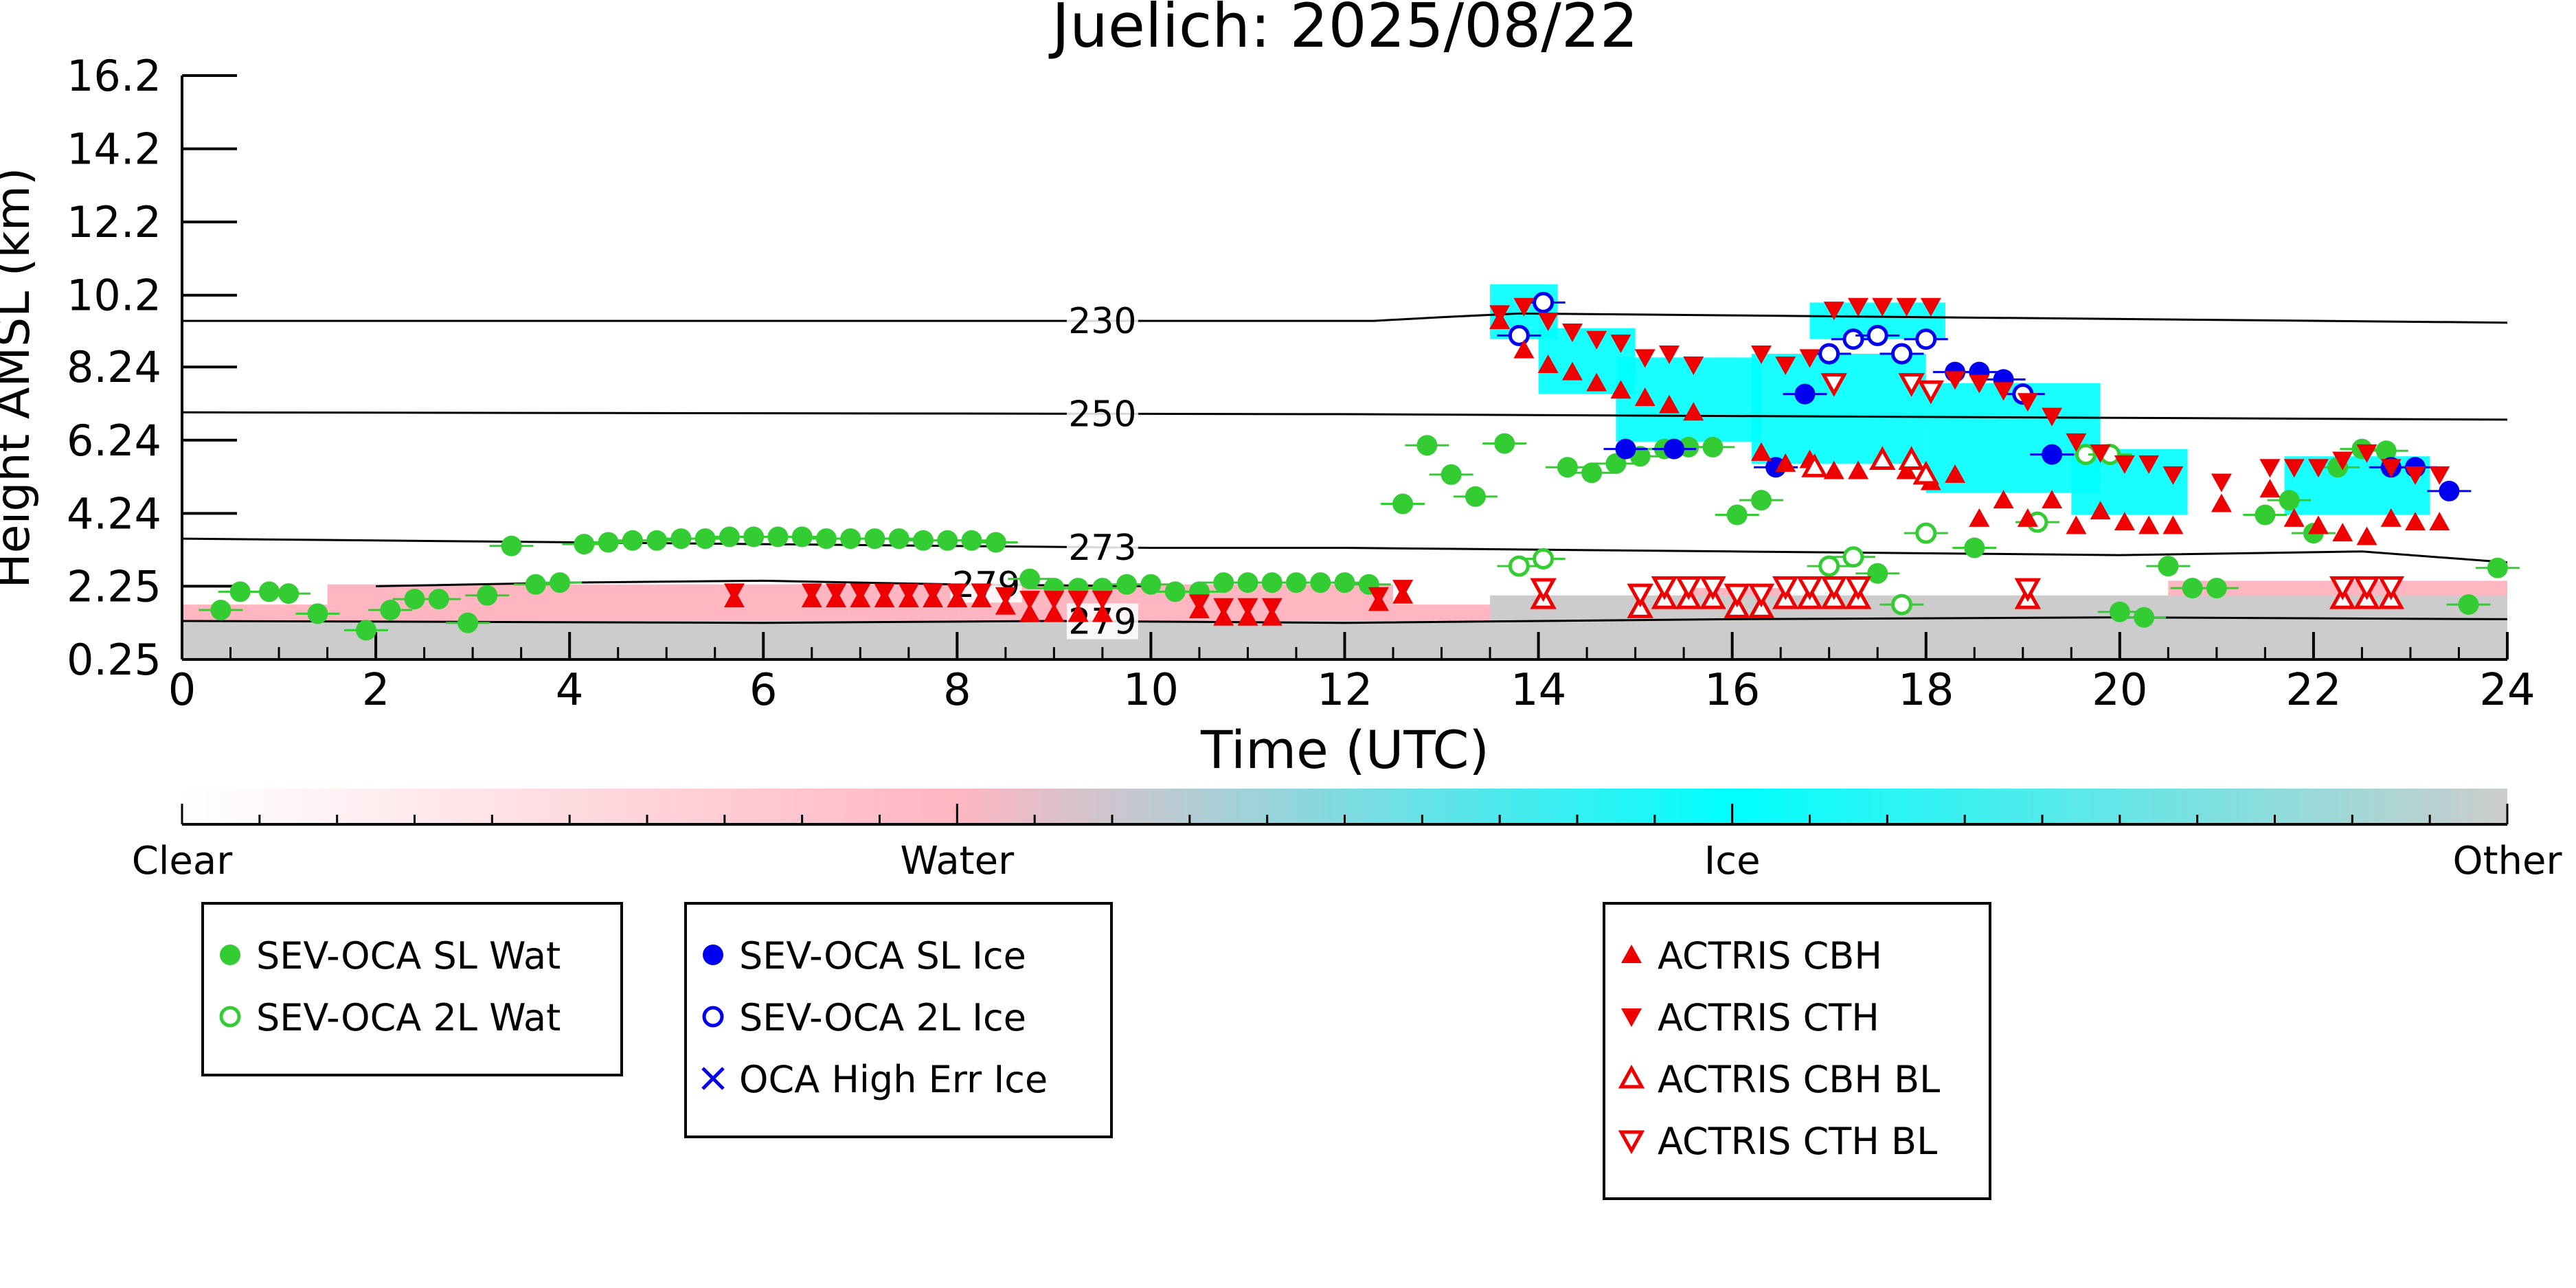  Describe the element at coordinates (114, 367) in the screenshot. I see `y-tick-label: 8.24` at that location.